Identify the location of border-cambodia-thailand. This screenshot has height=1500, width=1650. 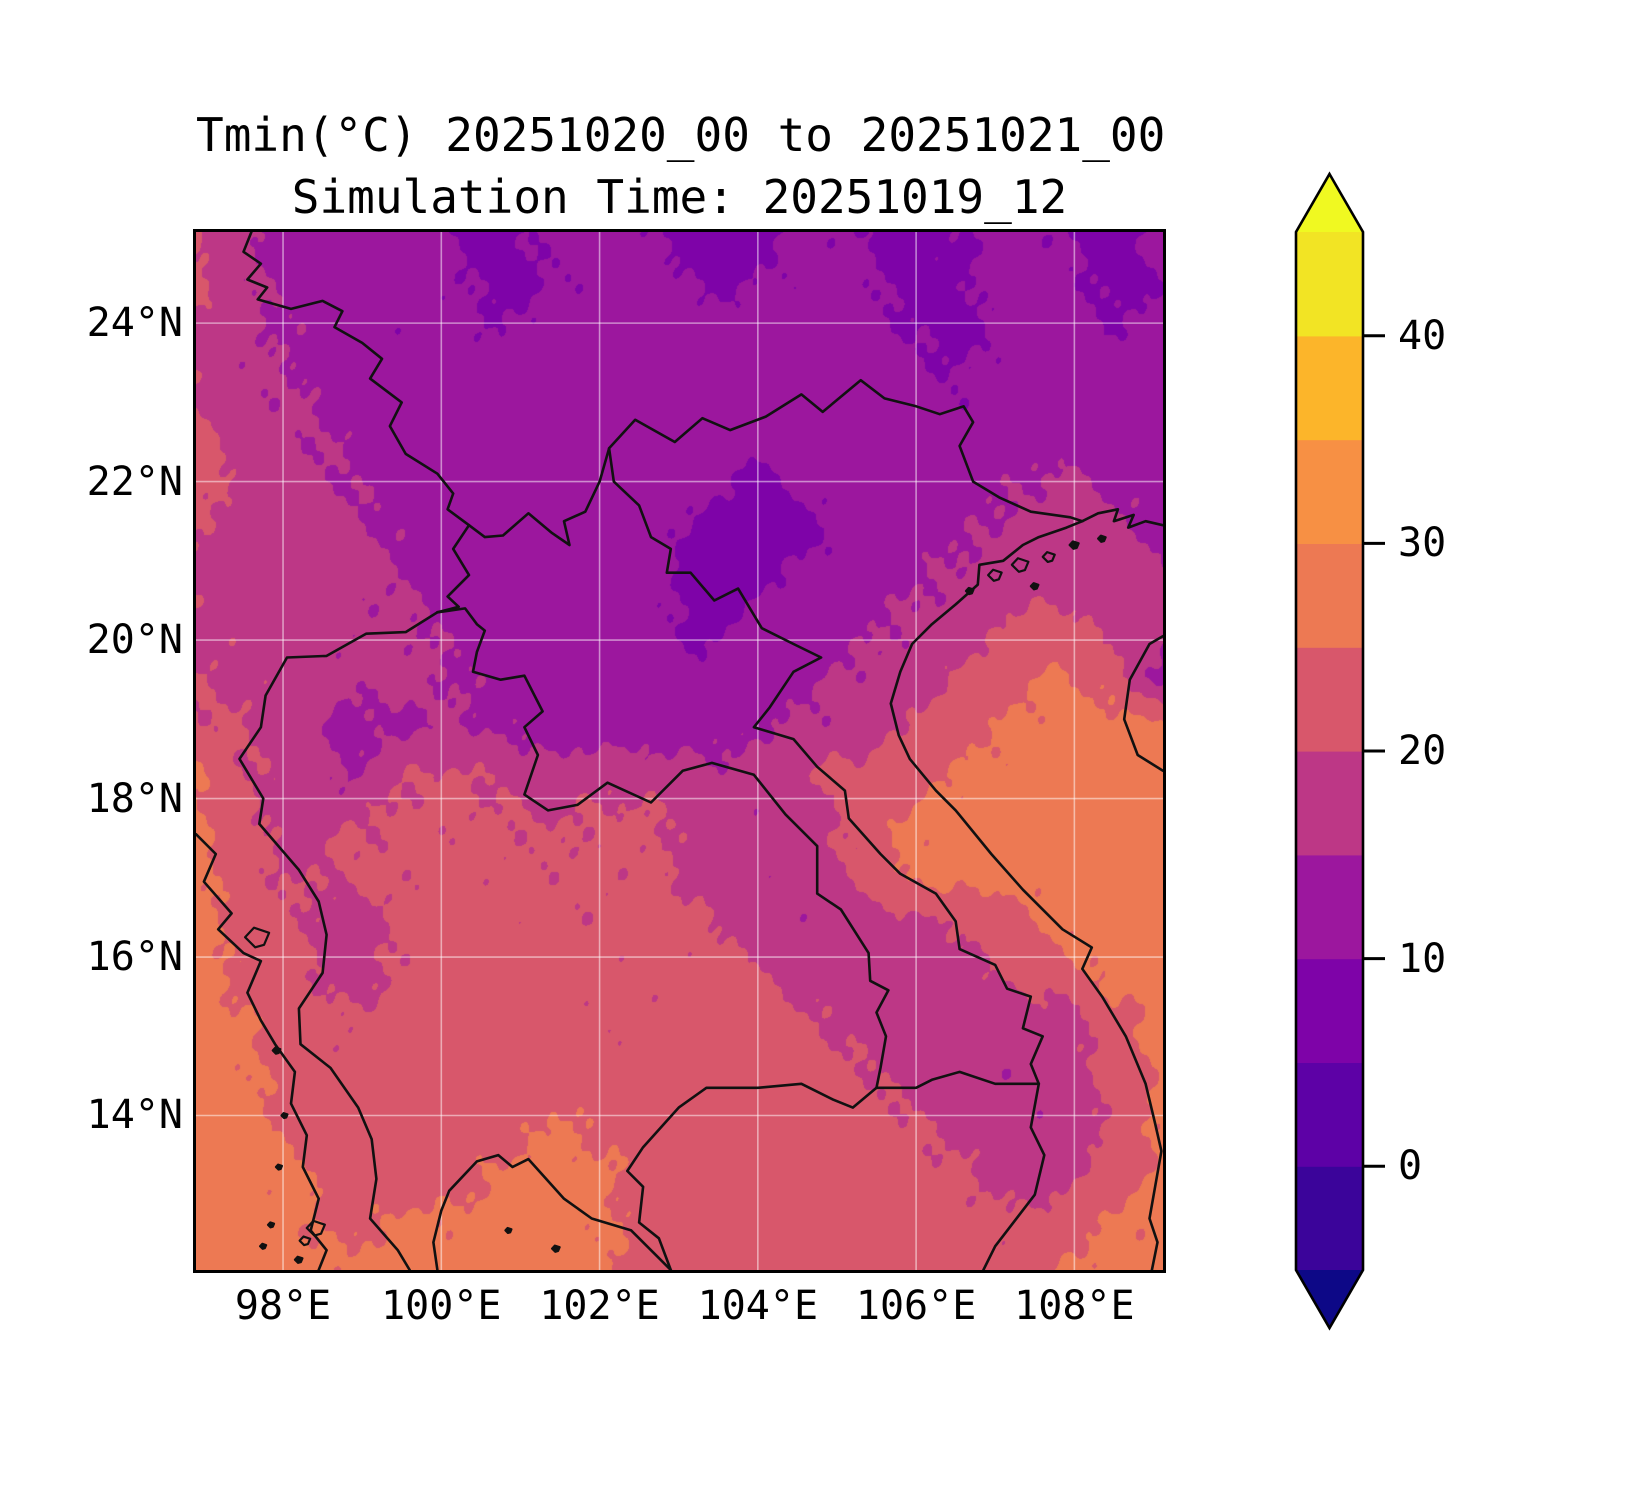
(751, 1176).